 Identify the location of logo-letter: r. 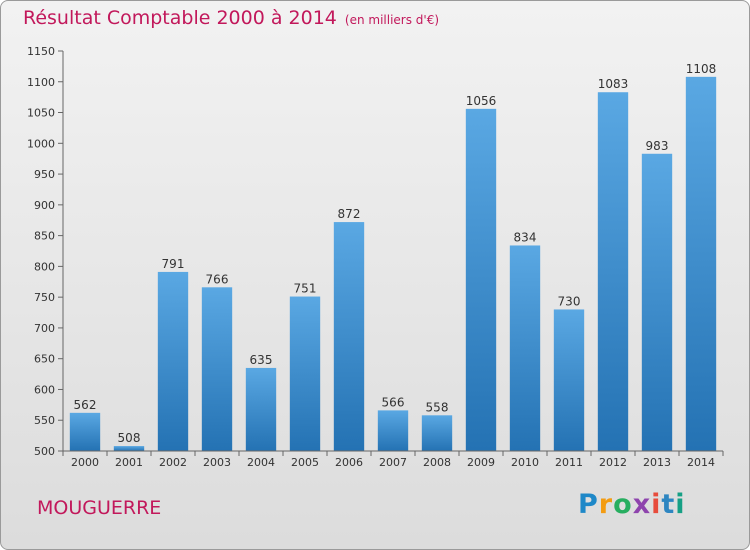
(606, 504).